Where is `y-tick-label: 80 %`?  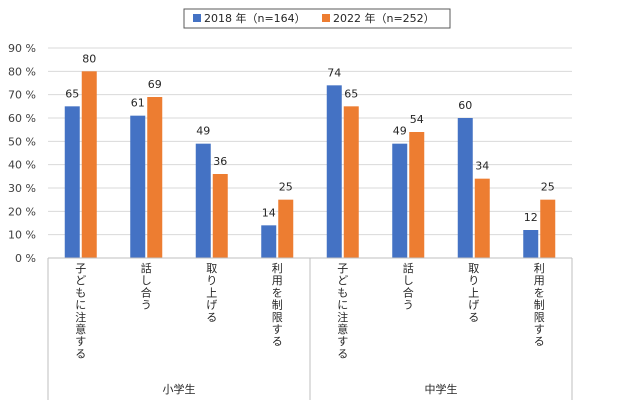 y-tick-label: 80 % is located at coordinates (22, 71).